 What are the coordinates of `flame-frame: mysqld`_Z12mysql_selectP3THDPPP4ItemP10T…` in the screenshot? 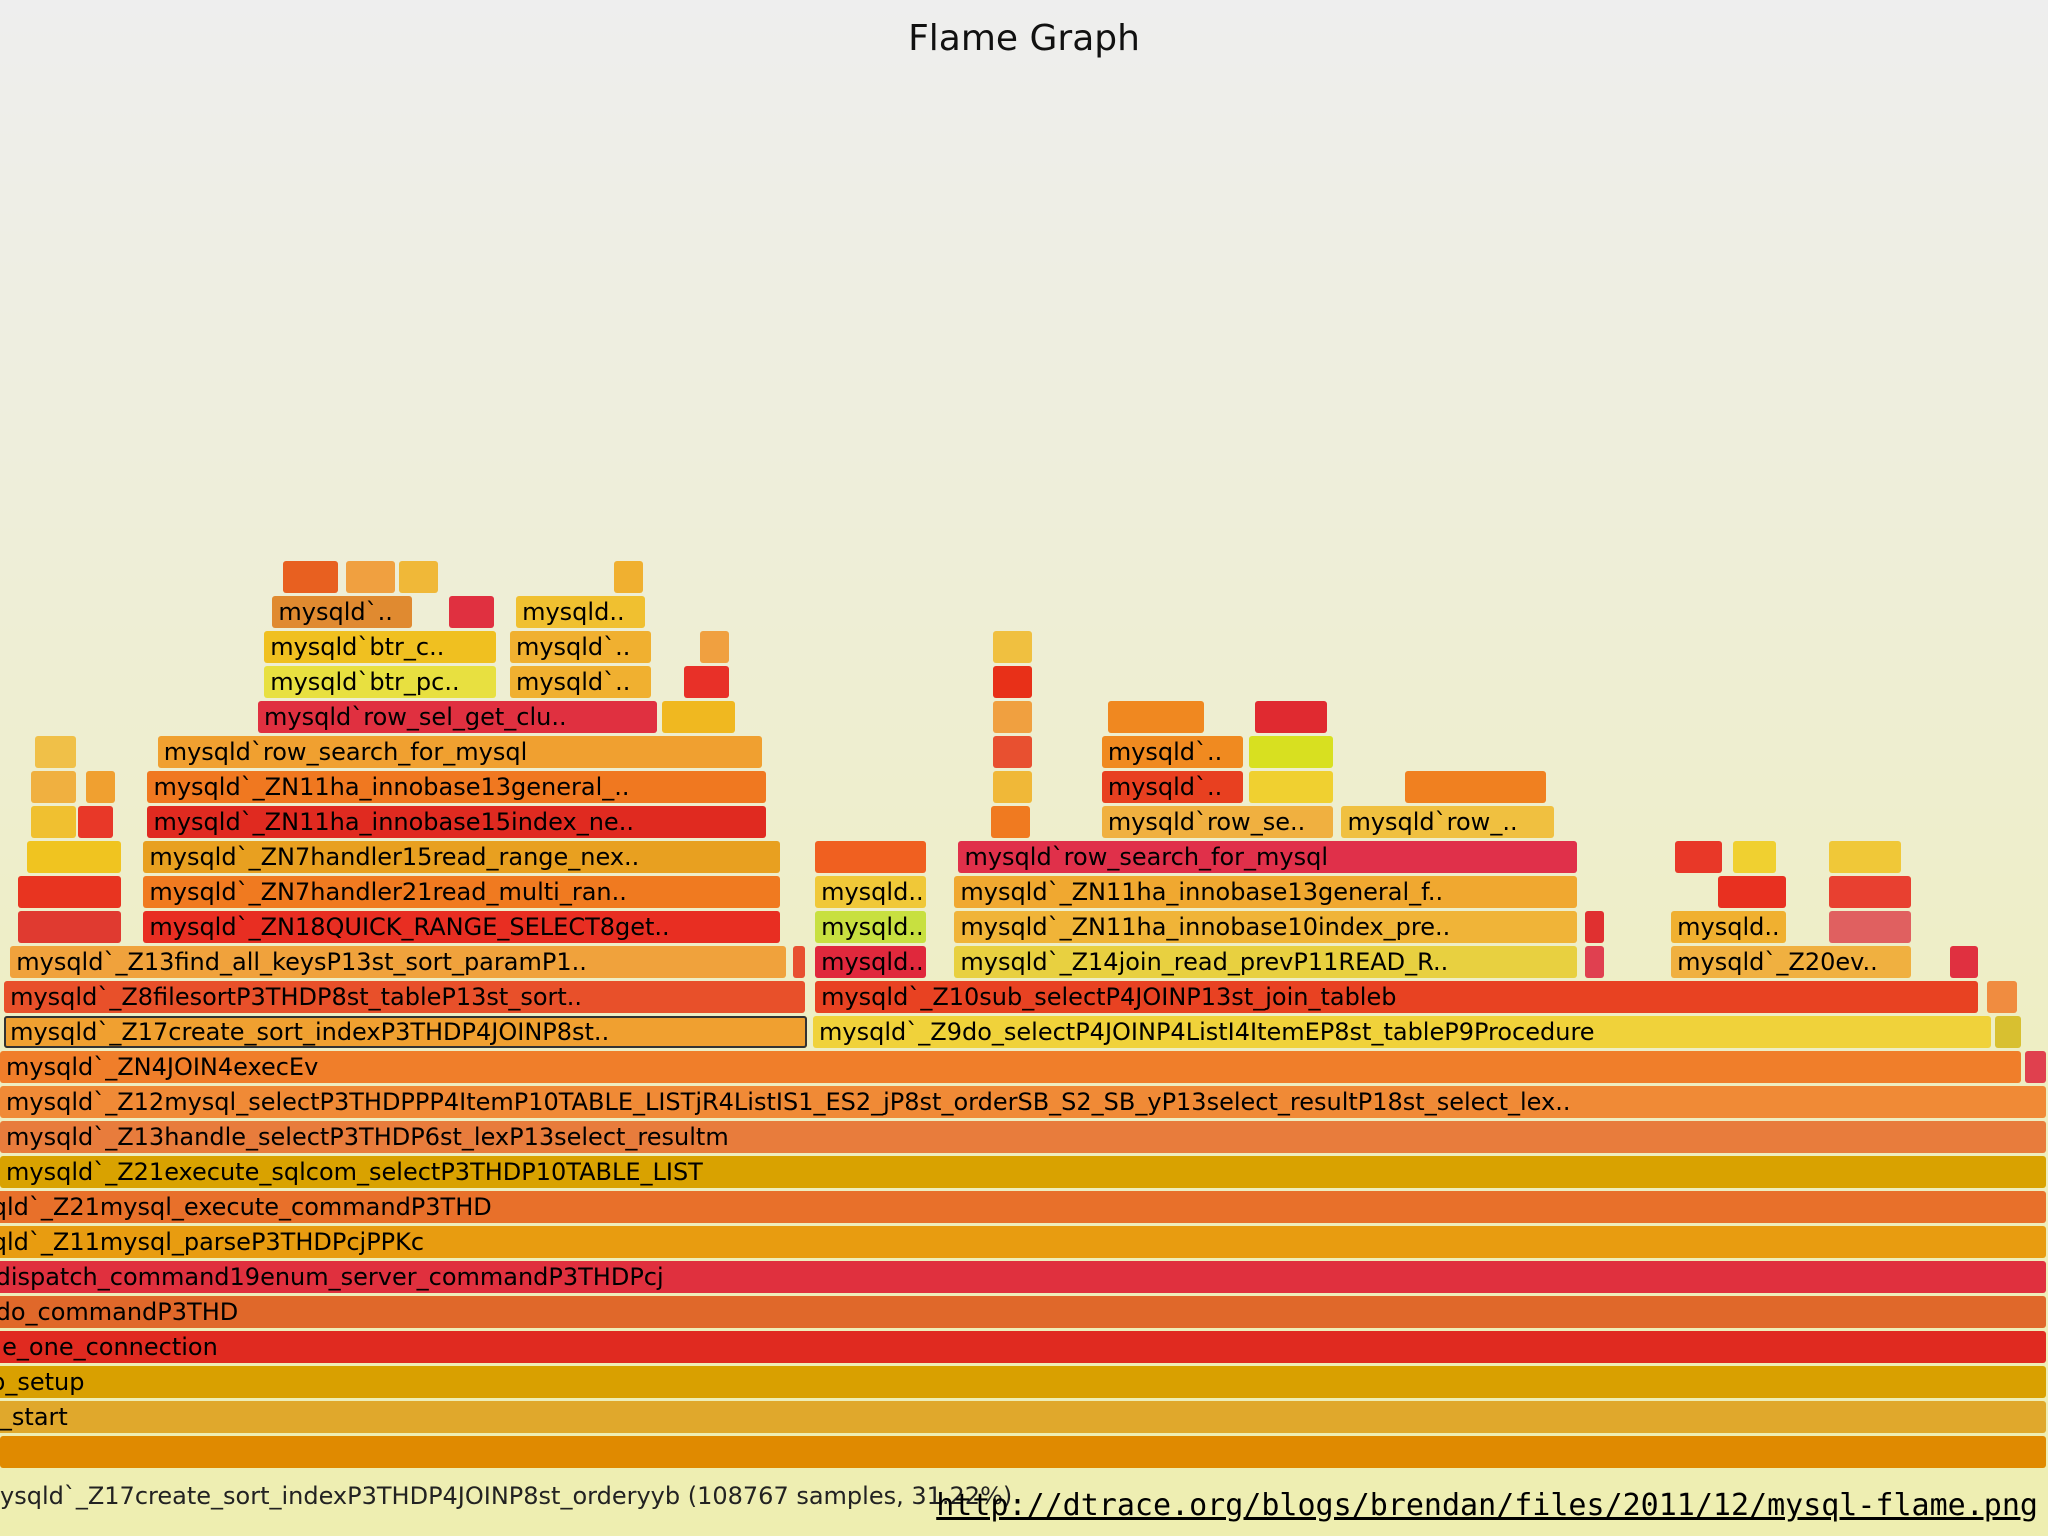 It's located at (1023, 1102).